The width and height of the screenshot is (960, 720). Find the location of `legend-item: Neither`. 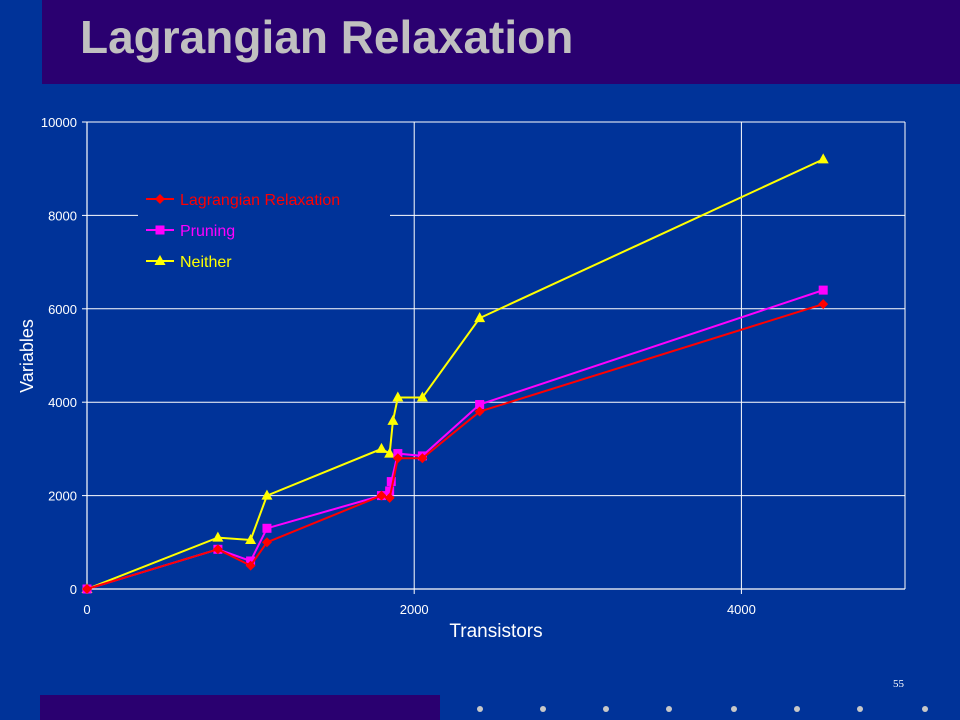

legend-item: Neither is located at coordinates (189, 262).